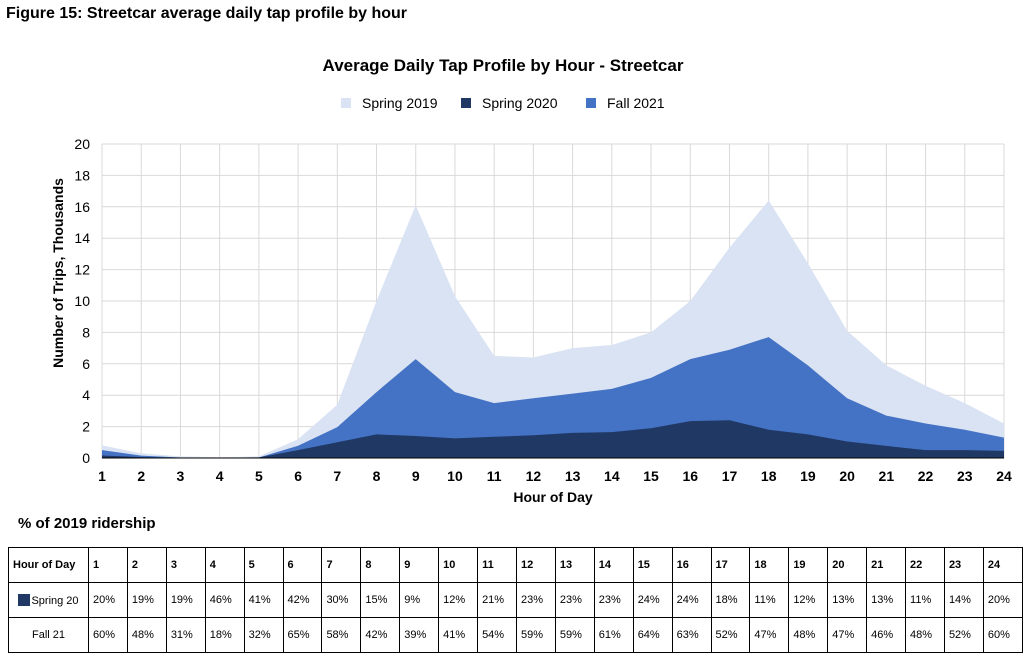  Describe the element at coordinates (886, 565) in the screenshot. I see `table-hour-cell: 21` at that location.